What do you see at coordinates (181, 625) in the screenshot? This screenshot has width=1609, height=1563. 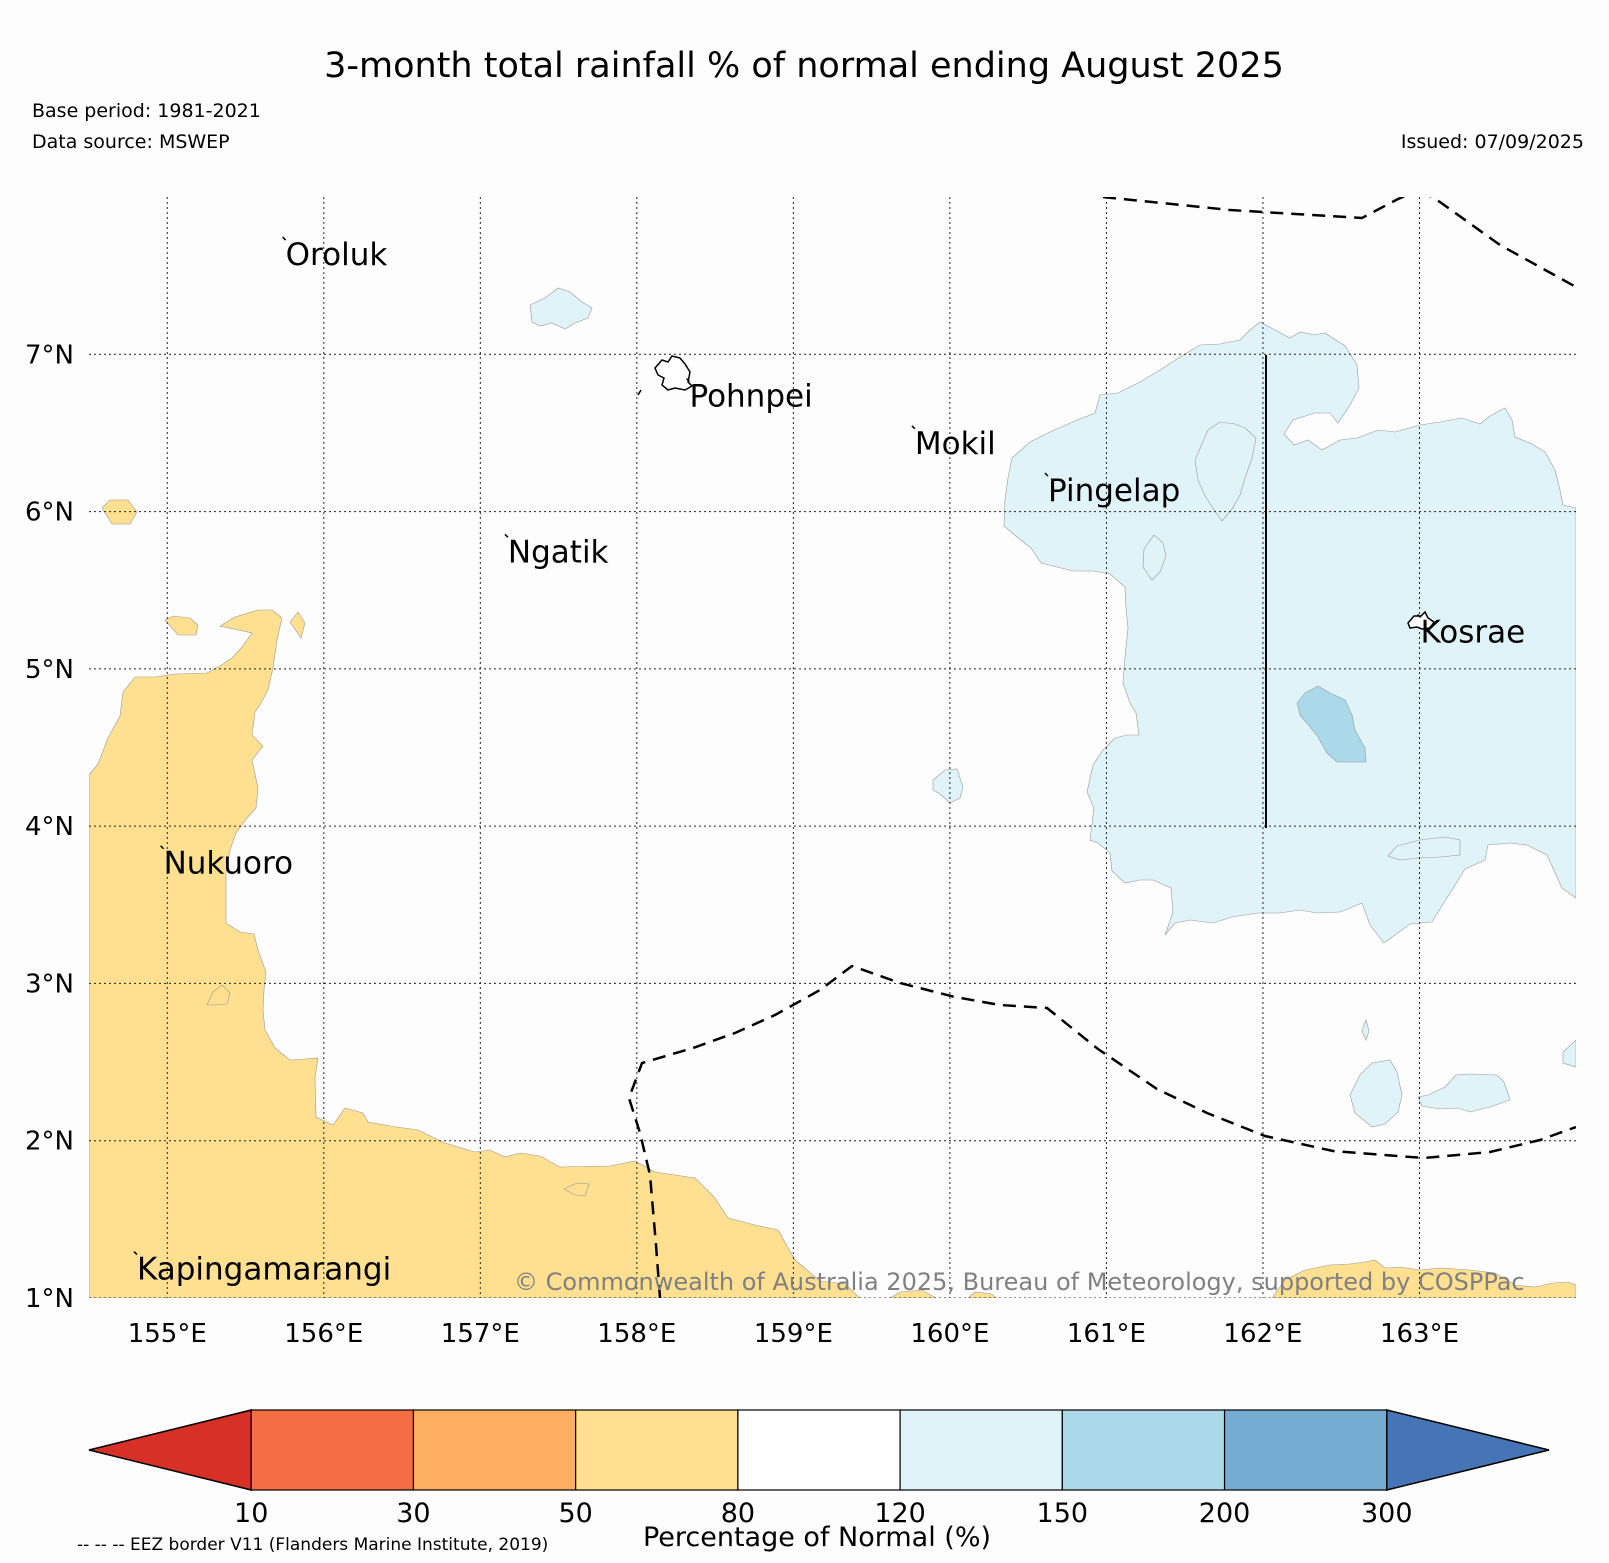 I see `rainfall-region-50-80-islet-b` at bounding box center [181, 625].